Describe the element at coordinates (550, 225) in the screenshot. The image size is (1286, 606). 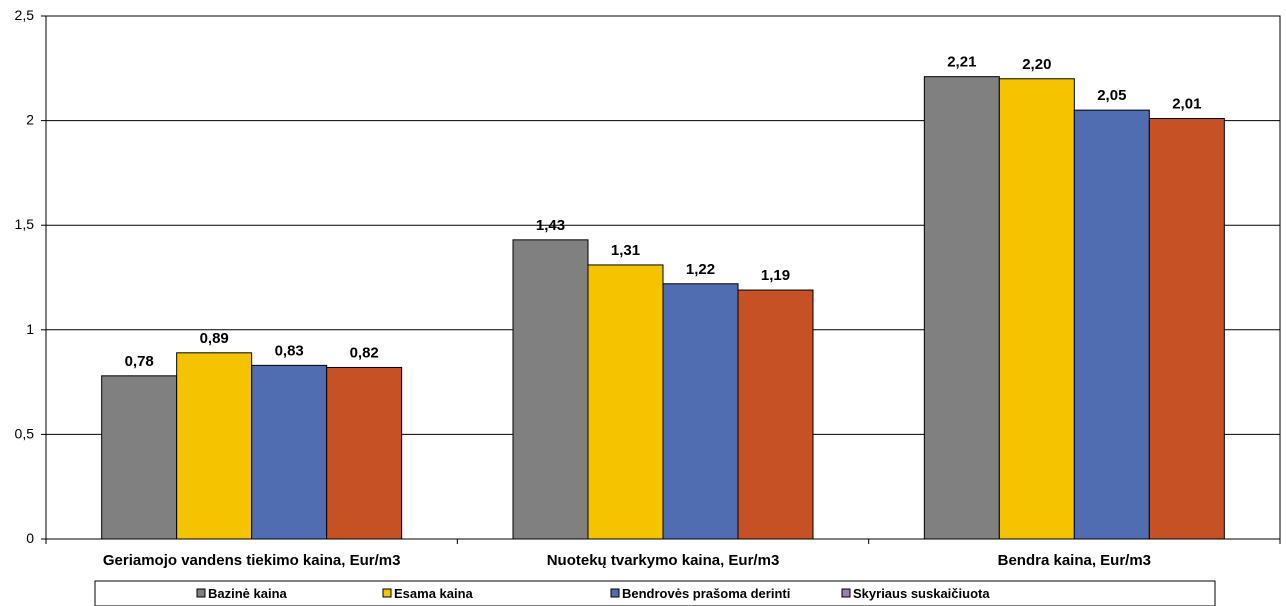
I see `data-label: 1,43` at that location.